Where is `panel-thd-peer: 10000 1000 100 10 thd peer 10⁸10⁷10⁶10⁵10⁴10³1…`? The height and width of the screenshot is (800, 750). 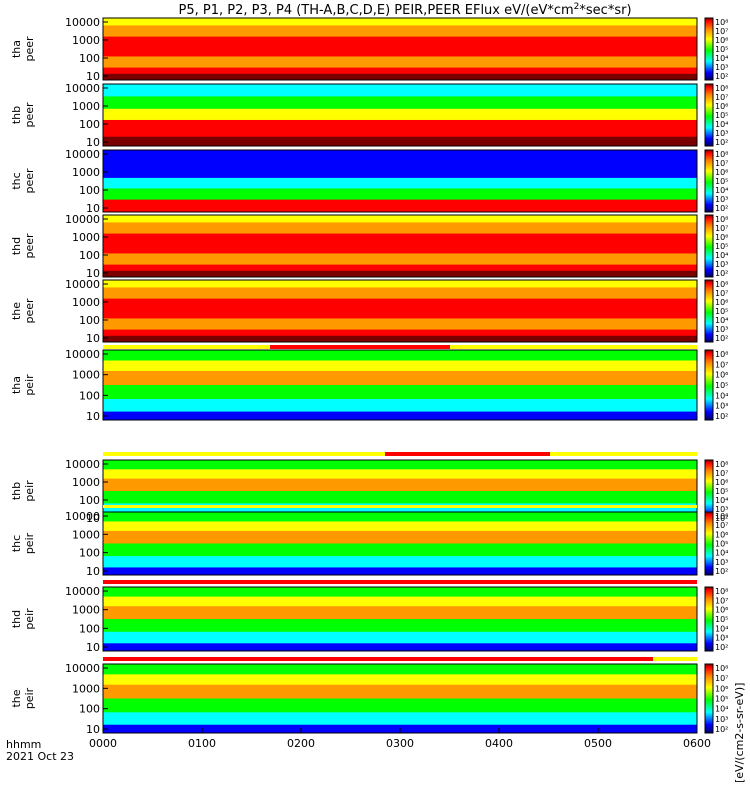
panel-thd-peer: 10000 1000 100 10 thd peer 10⁸10⁷10⁶10⁵10⁴10³1… is located at coordinates (369, 246).